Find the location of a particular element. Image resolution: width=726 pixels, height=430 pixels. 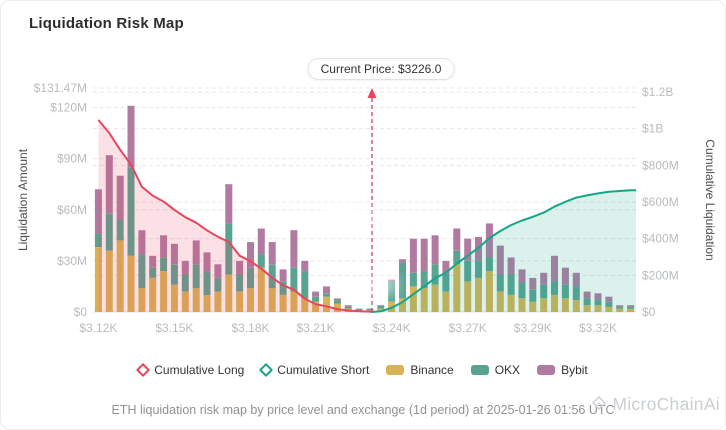

cumulative-short-diamond-icon is located at coordinates (266, 370).